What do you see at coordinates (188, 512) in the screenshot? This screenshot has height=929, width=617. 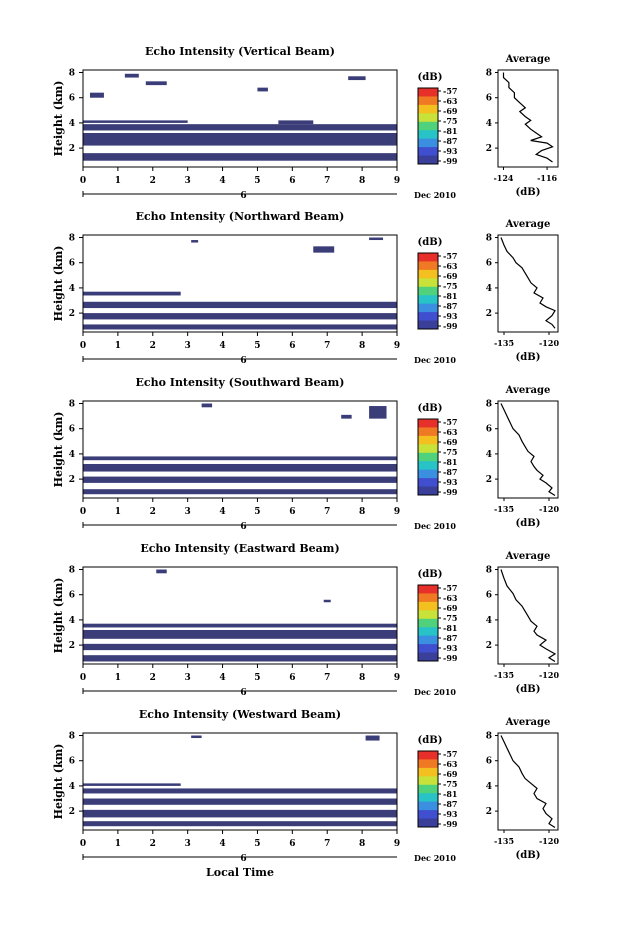 I see `x-tick-label: 3` at bounding box center [188, 512].